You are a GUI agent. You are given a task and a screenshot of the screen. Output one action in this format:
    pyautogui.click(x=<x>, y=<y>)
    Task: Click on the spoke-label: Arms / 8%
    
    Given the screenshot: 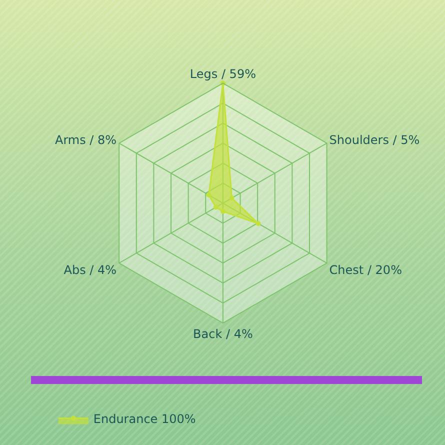 What is the action you would take?
    pyautogui.click(x=85, y=140)
    